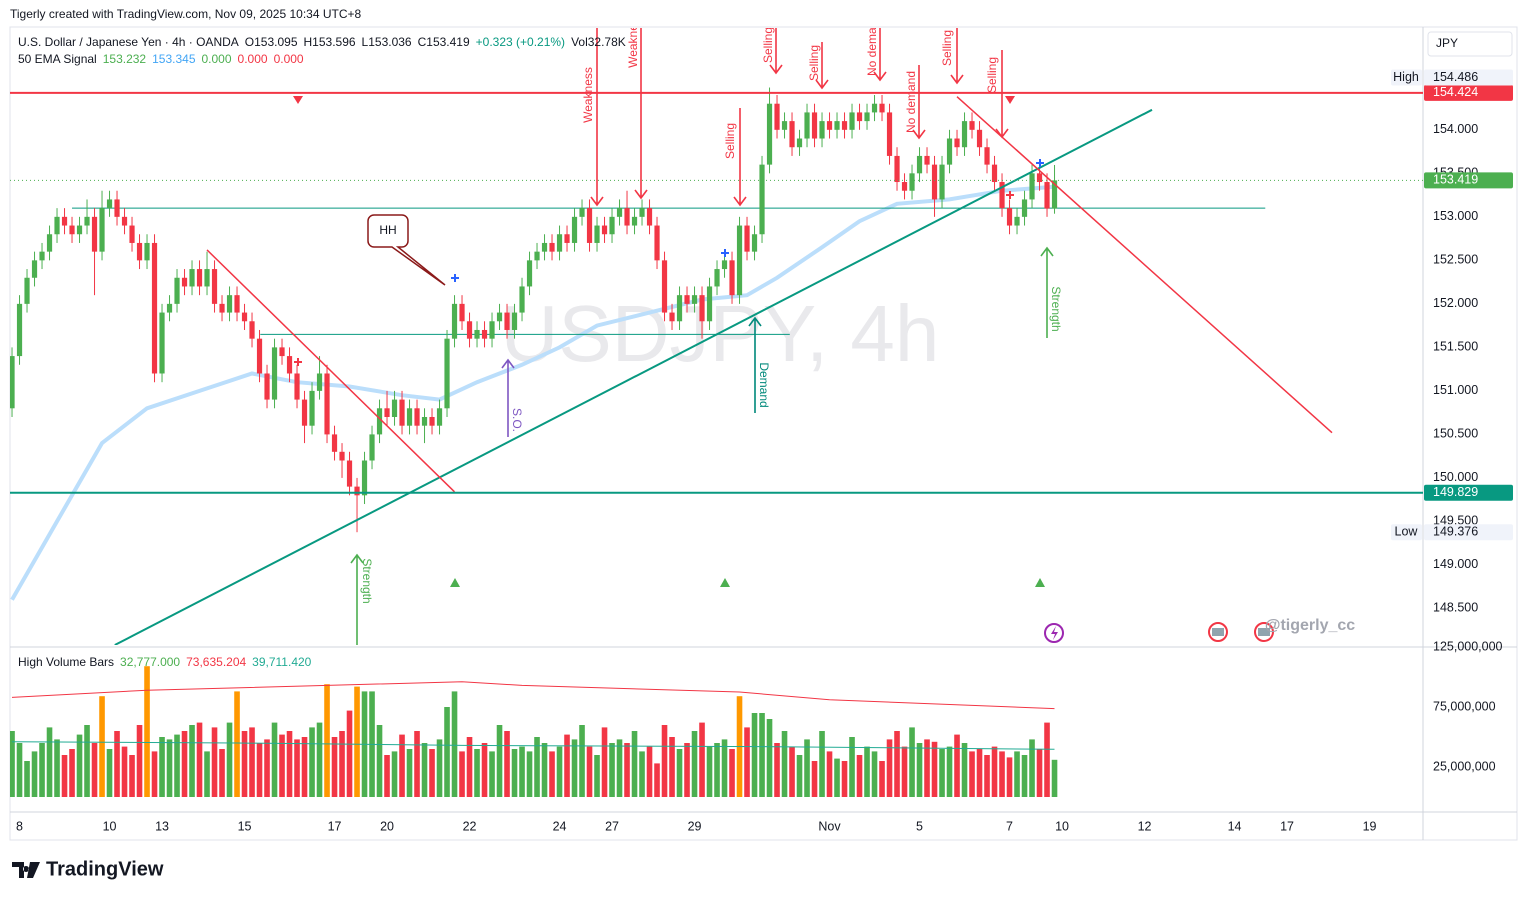 The width and height of the screenshot is (1527, 905). What do you see at coordinates (1010, 100) in the screenshot?
I see `signal-triangle-down` at bounding box center [1010, 100].